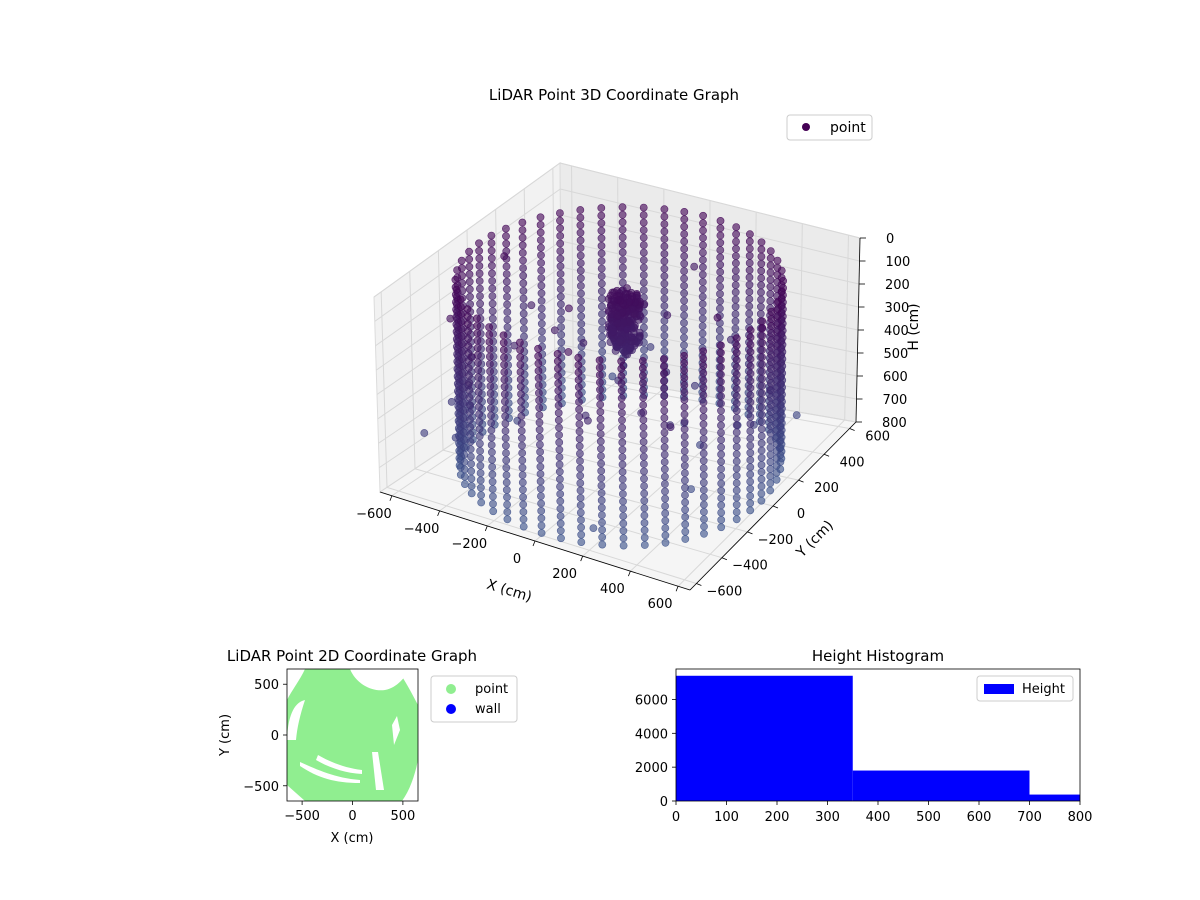 The image size is (1200, 900). What do you see at coordinates (451, 689) in the screenshot?
I see `legend-2d-marker-point` at bounding box center [451, 689].